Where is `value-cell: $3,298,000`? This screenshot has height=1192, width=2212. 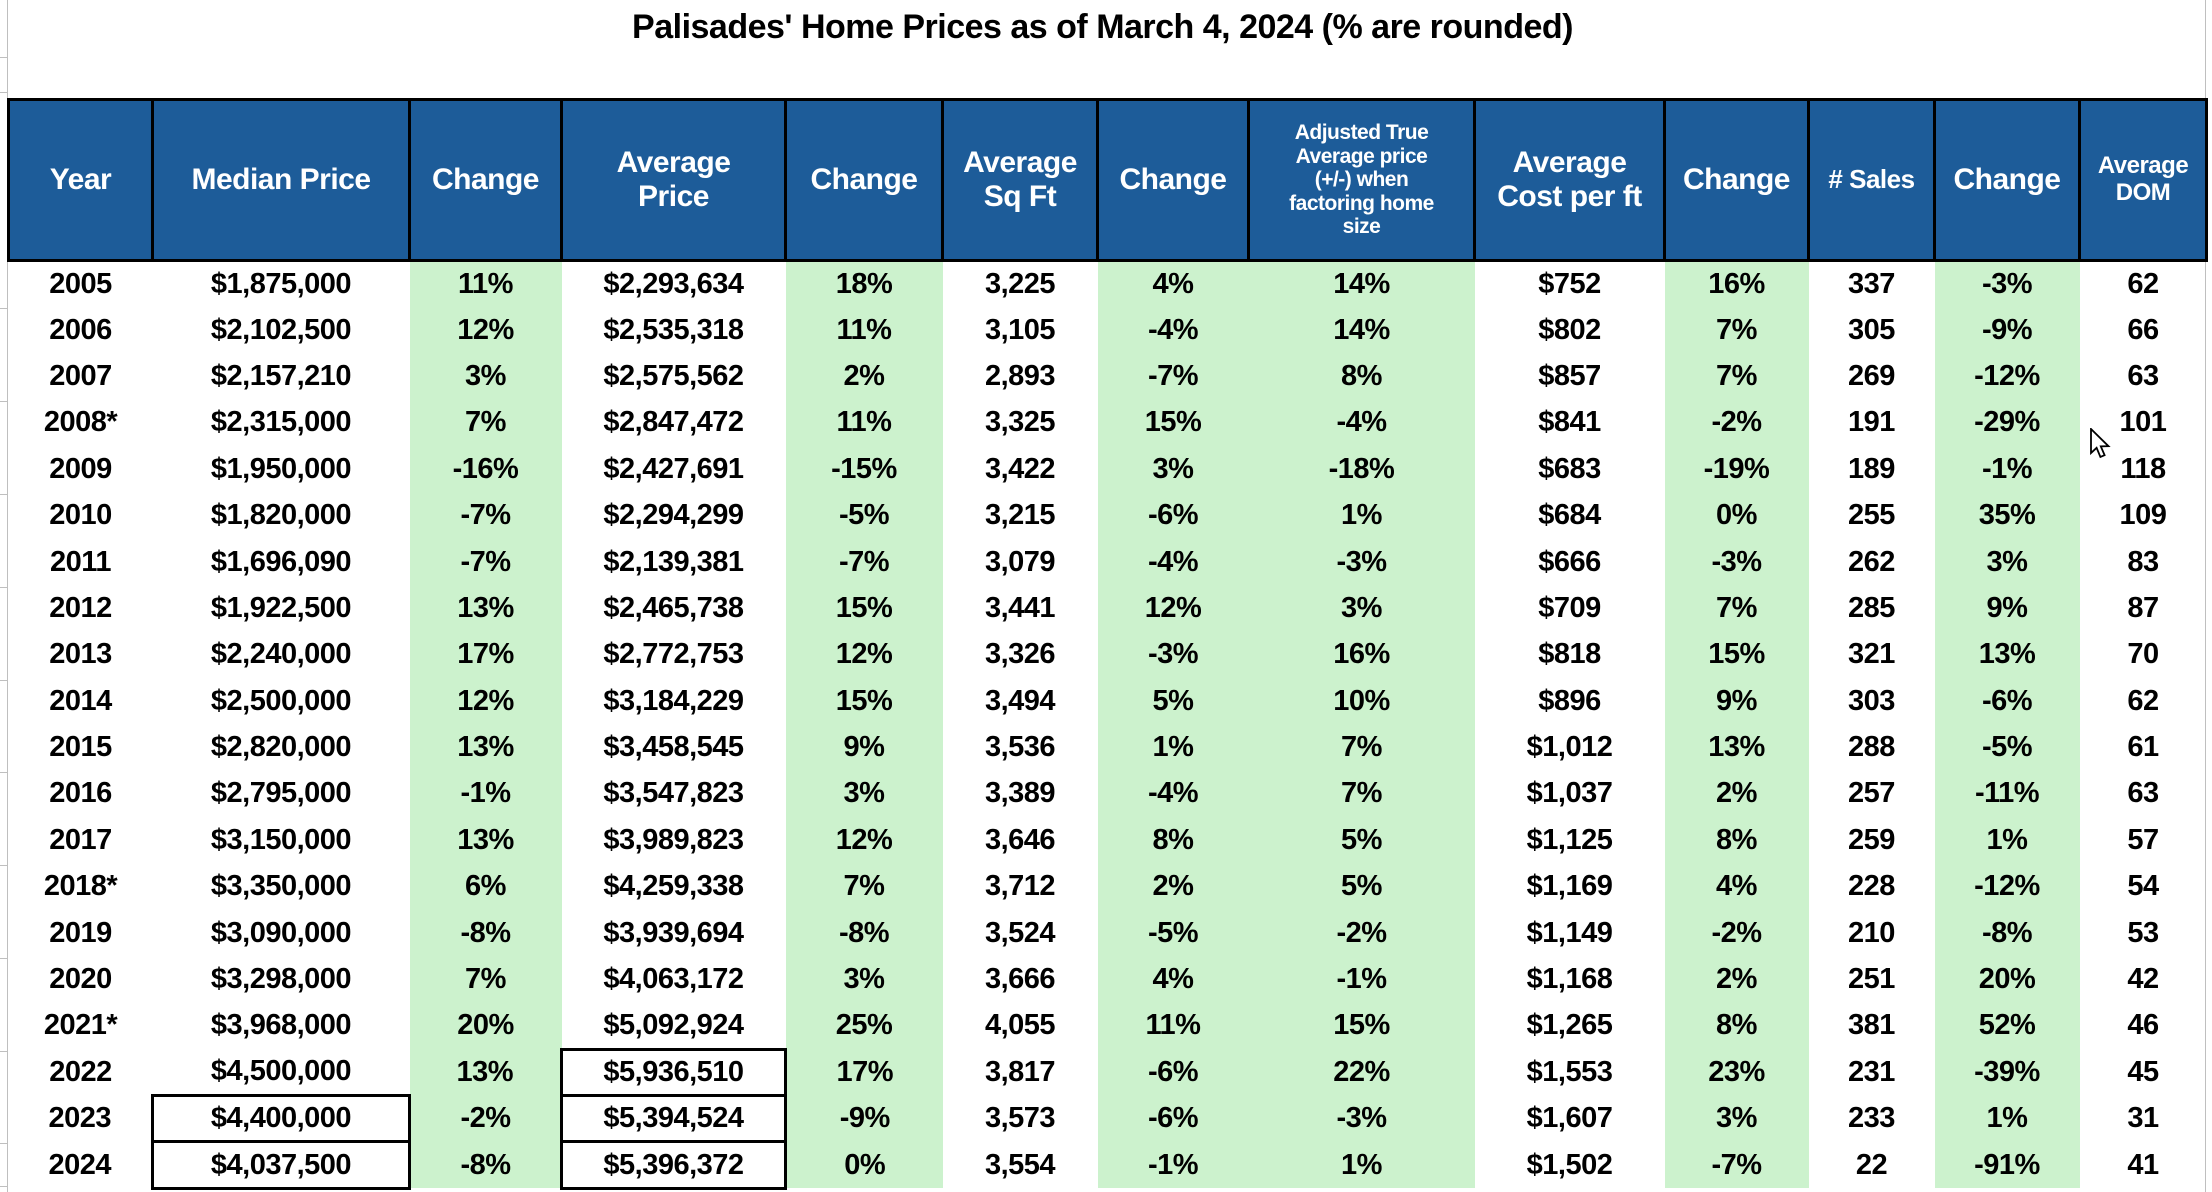 value-cell: $3,298,000 is located at coordinates (281, 979).